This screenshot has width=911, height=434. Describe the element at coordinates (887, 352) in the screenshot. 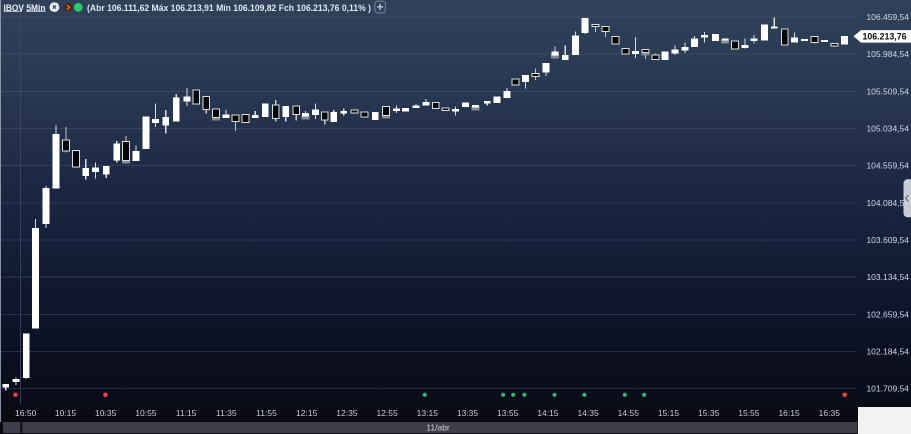

I see `svg-text: 102.184,54` at that location.